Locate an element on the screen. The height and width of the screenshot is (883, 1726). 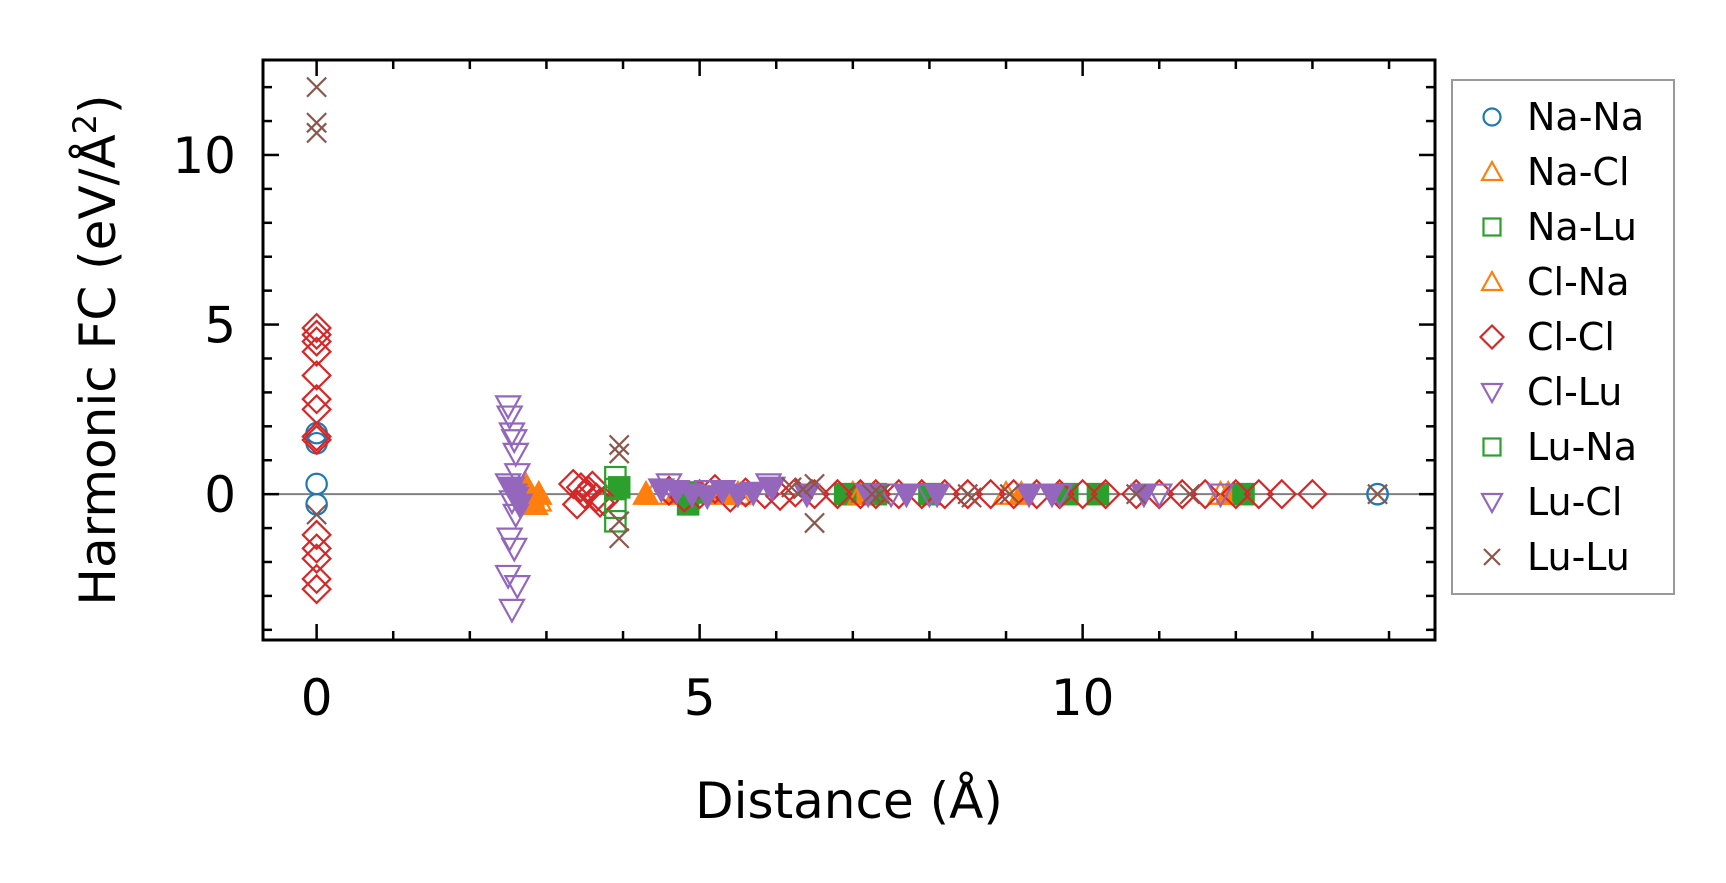
legend-item: Na-Cl is located at coordinates (1555, 172).